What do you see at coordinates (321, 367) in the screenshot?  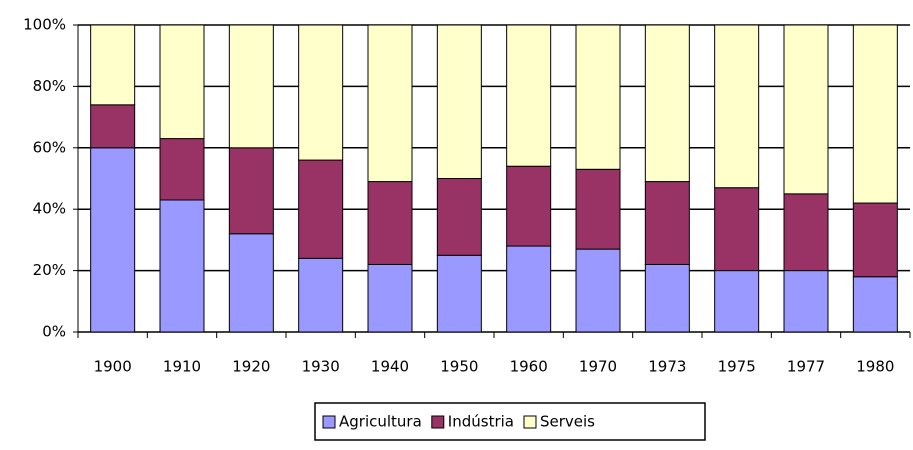 I see `x-tick-label: 1930` at bounding box center [321, 367].